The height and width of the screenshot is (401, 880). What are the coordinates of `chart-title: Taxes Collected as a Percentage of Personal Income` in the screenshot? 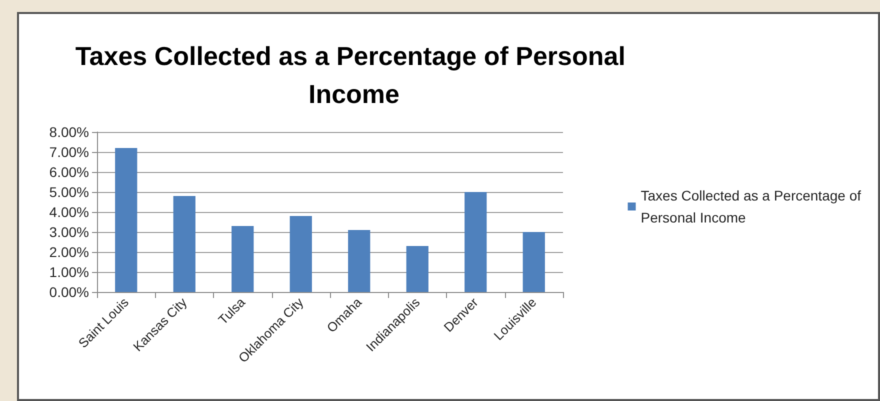 It's located at (354, 75).